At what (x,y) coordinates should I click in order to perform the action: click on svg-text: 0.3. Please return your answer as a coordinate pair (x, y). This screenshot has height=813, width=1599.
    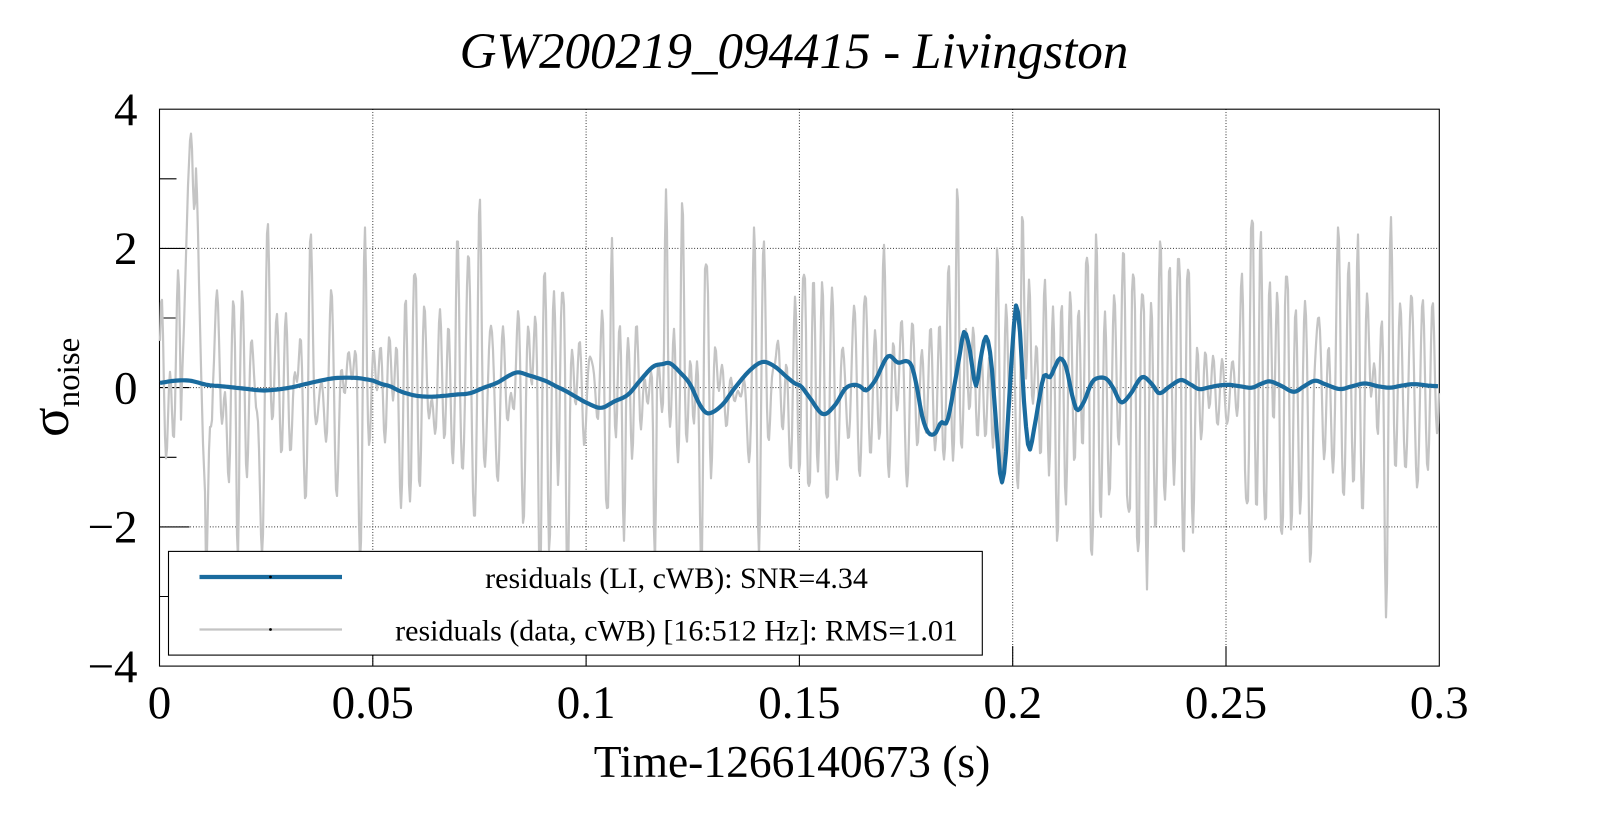
    Looking at the image, I should click on (1439, 703).